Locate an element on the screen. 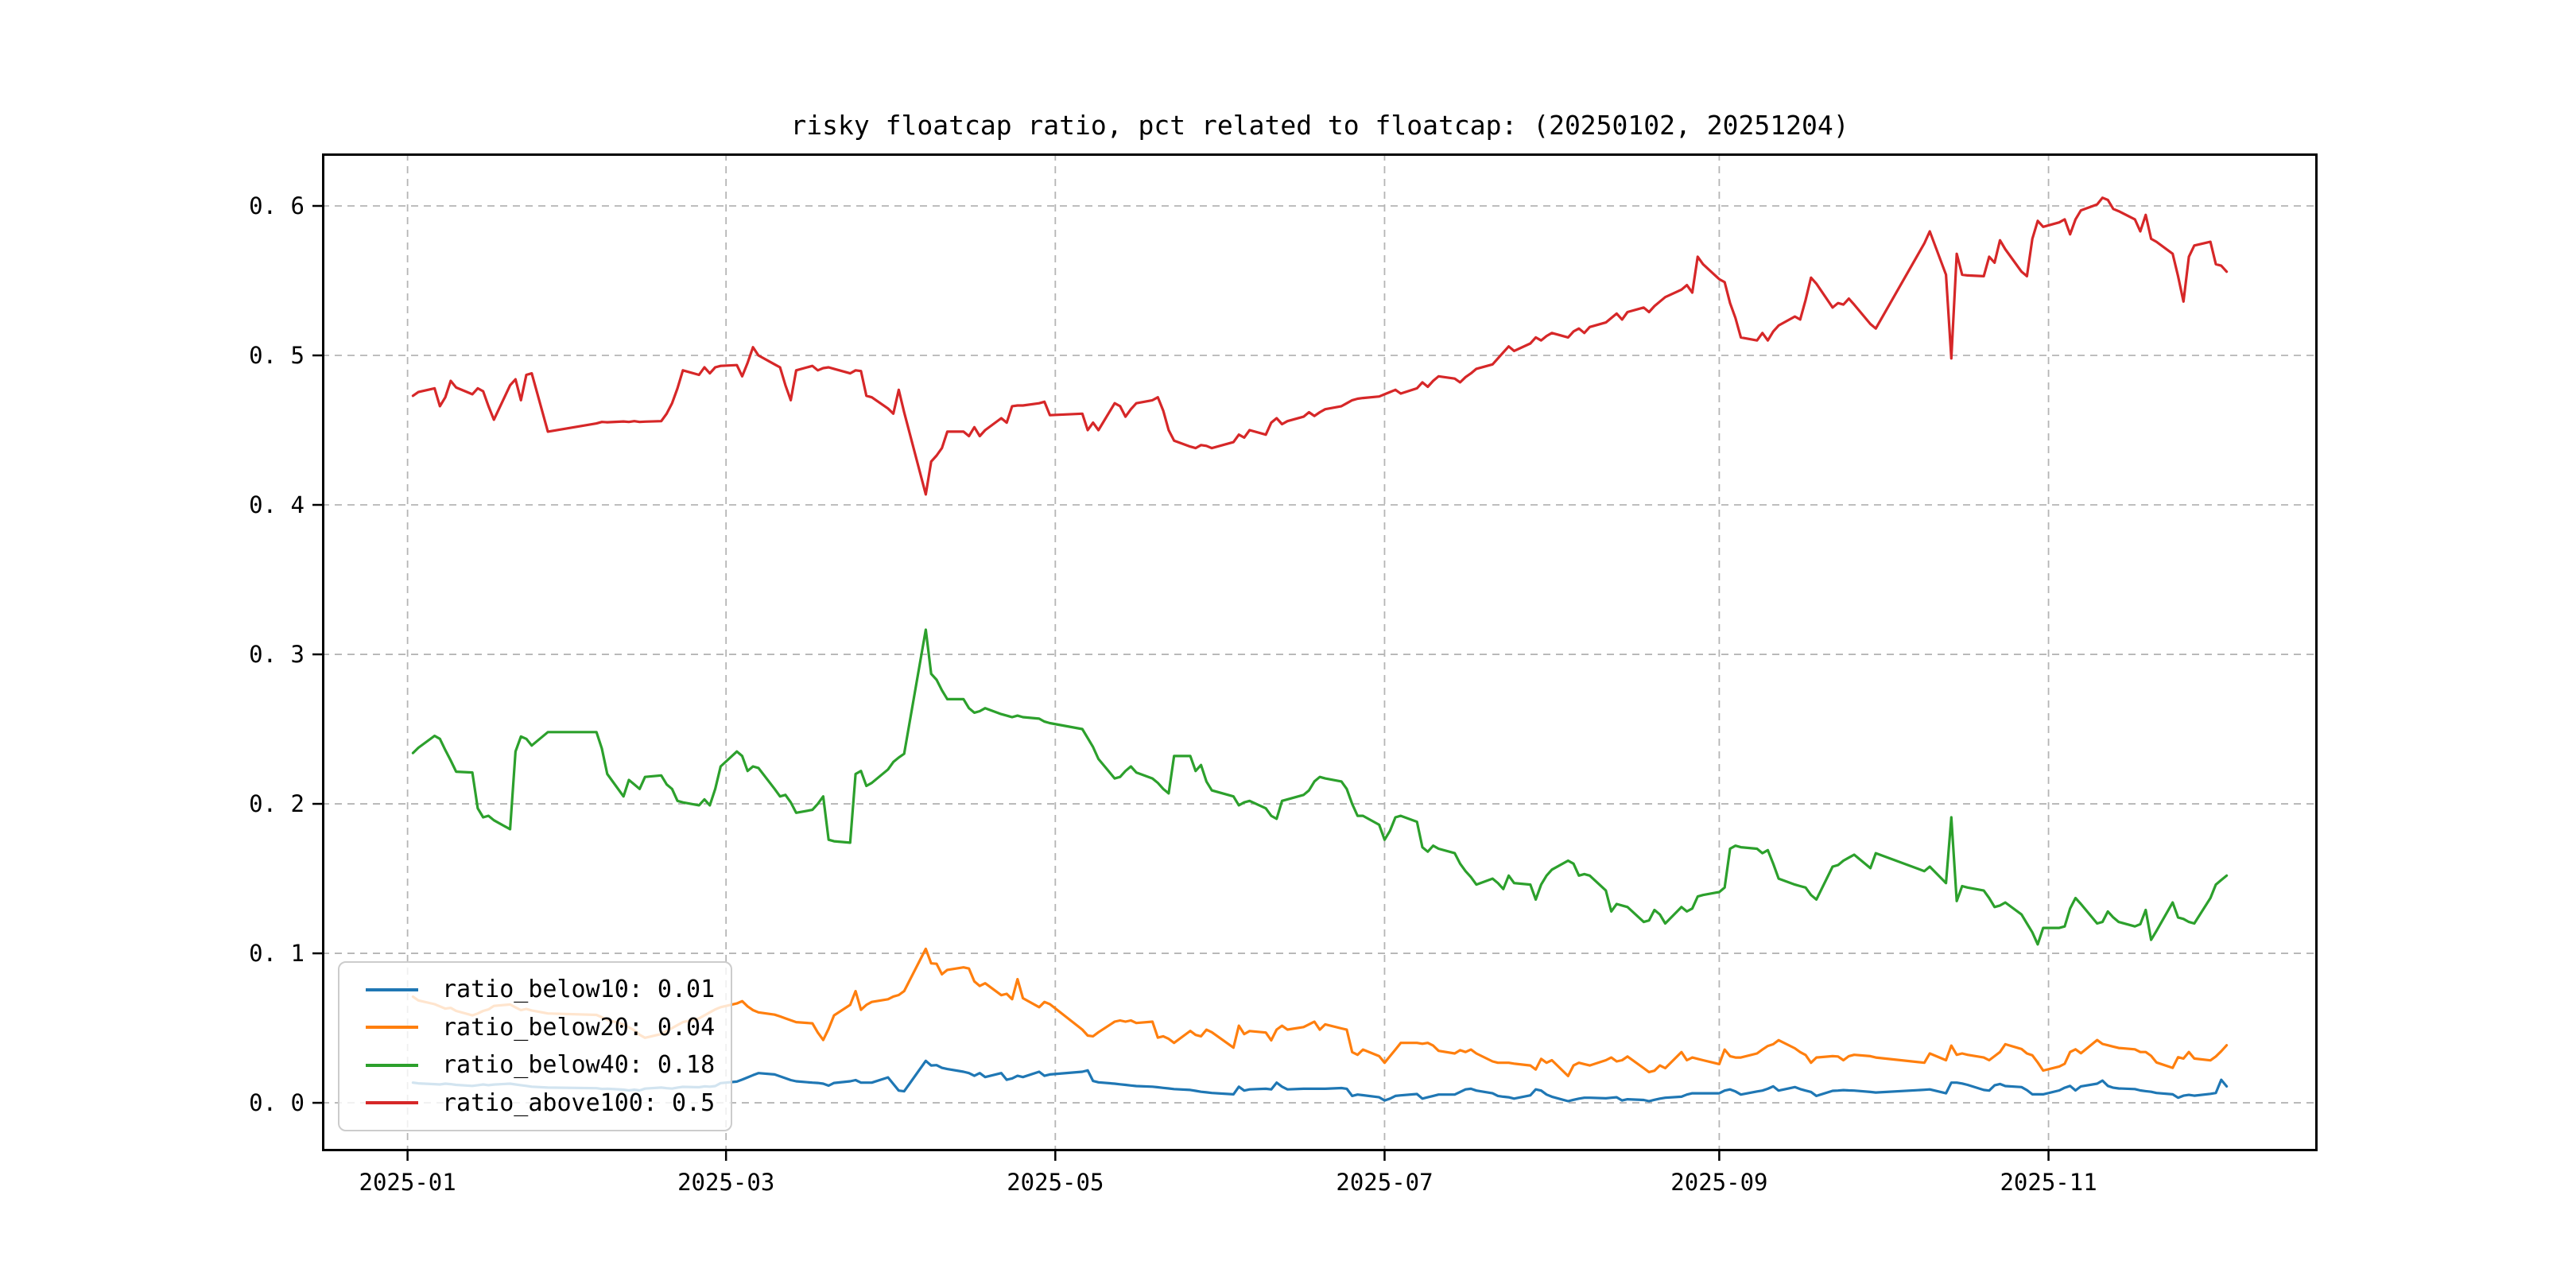 Image resolution: width=2576 pixels, height=1288 pixels. legend-item: ratio_below20: 0.04 is located at coordinates (535, 1027).